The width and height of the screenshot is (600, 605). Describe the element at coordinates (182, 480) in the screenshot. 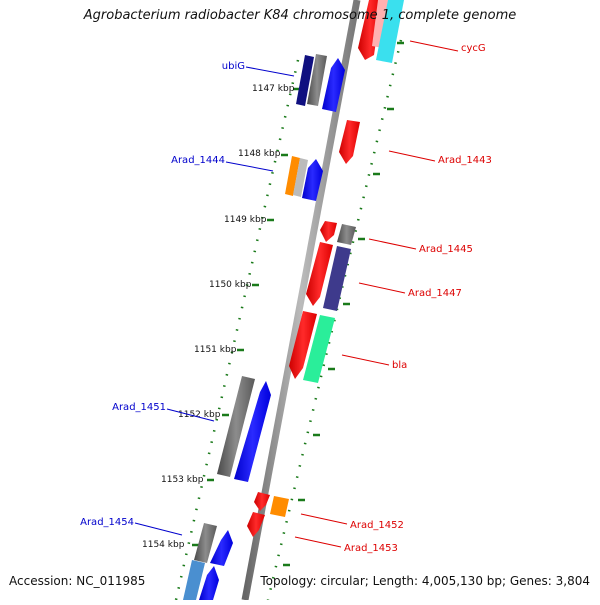

I see `tick-label: 1153 kbp` at that location.